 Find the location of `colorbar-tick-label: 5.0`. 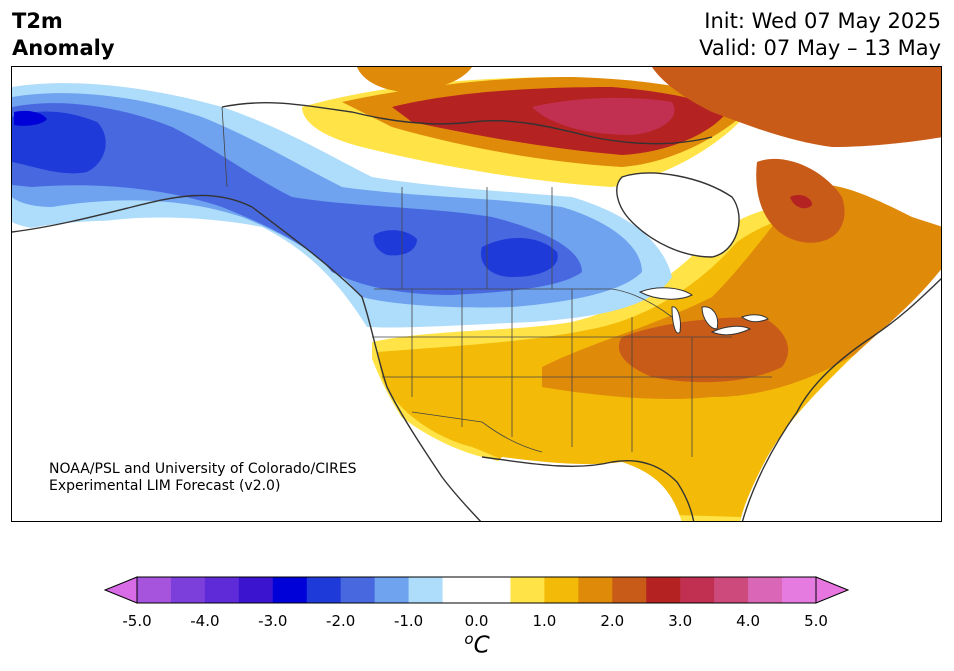

colorbar-tick-label: 5.0 is located at coordinates (816, 621).